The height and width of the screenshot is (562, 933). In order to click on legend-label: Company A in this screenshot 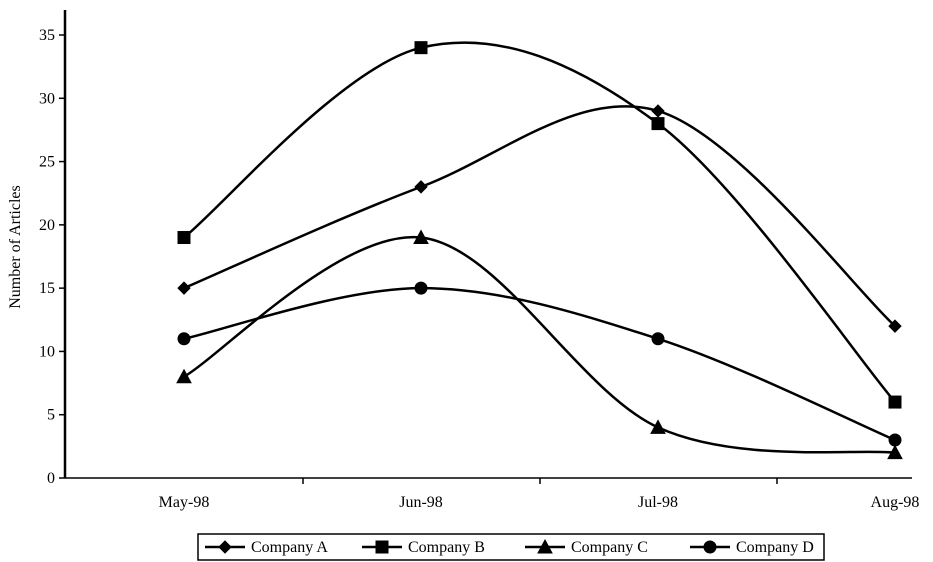, I will do `click(289, 547)`.